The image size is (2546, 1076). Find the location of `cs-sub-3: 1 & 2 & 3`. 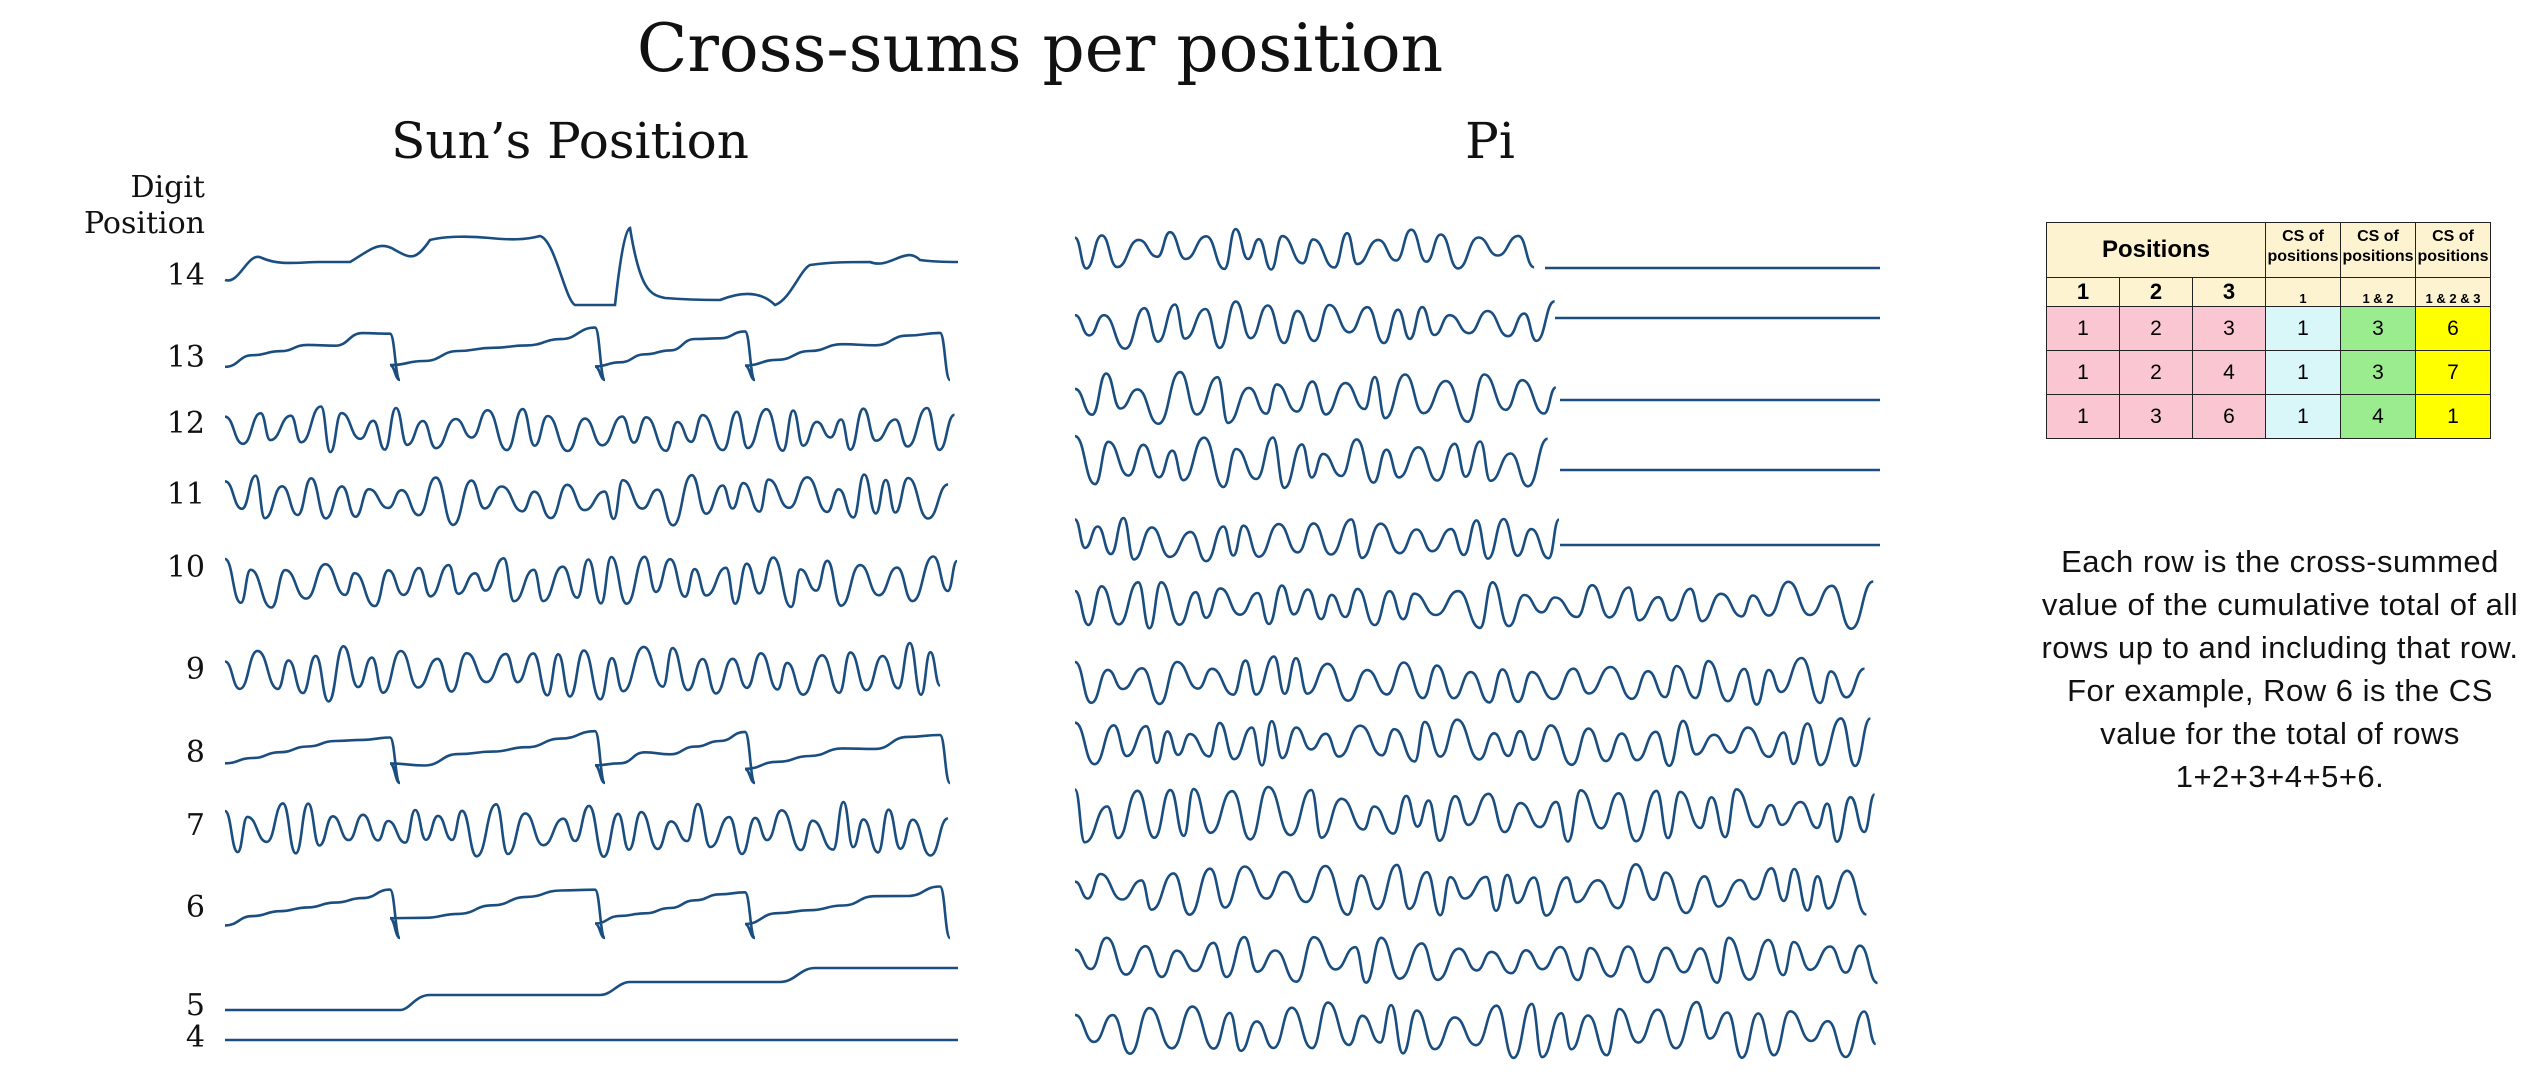

cs-sub-3: 1 & 2 & 3 is located at coordinates (2453, 292).